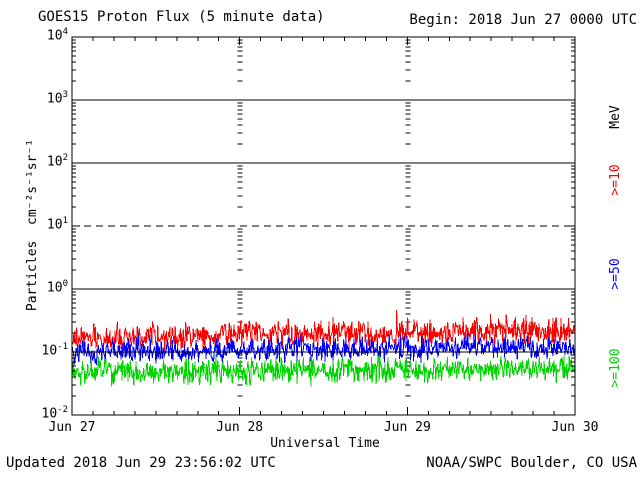 The image size is (640, 480). Describe the element at coordinates (57, 161) in the screenshot. I see `y-tick-label: 10²` at that location.